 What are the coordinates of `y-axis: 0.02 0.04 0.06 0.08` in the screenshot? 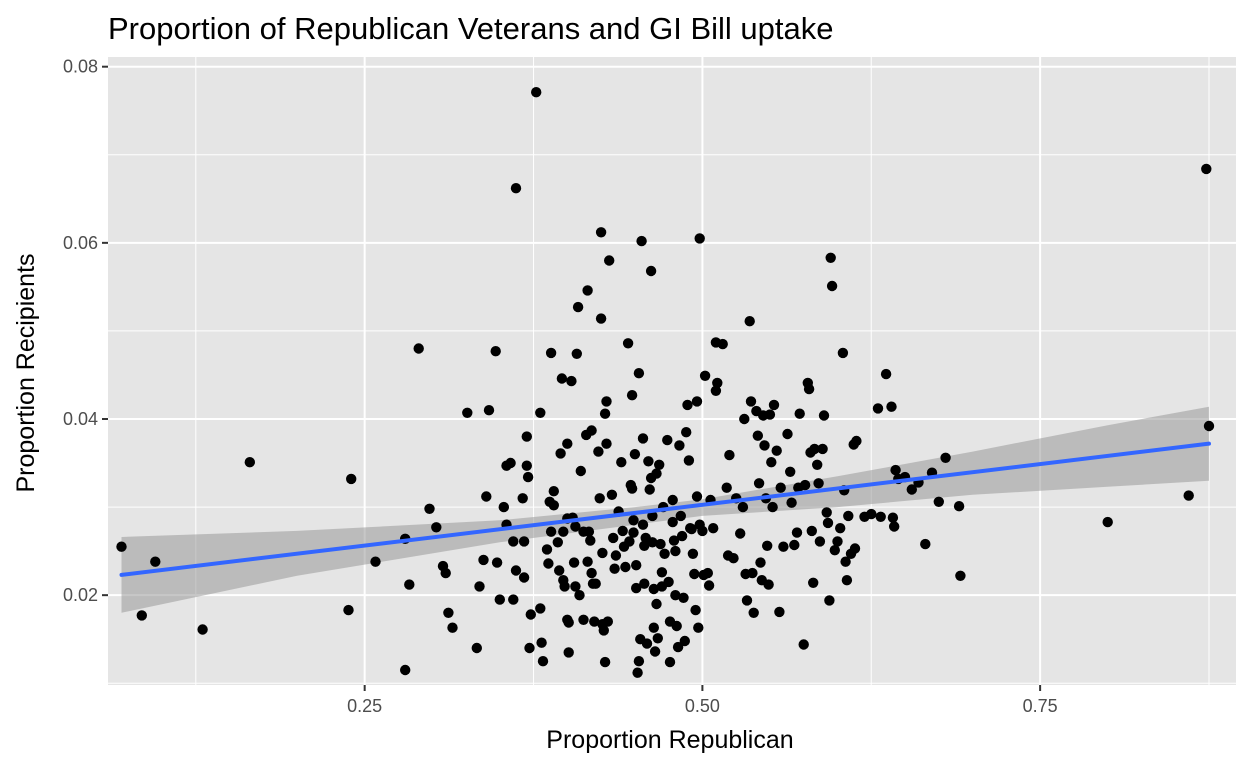 It's located at (85, 331).